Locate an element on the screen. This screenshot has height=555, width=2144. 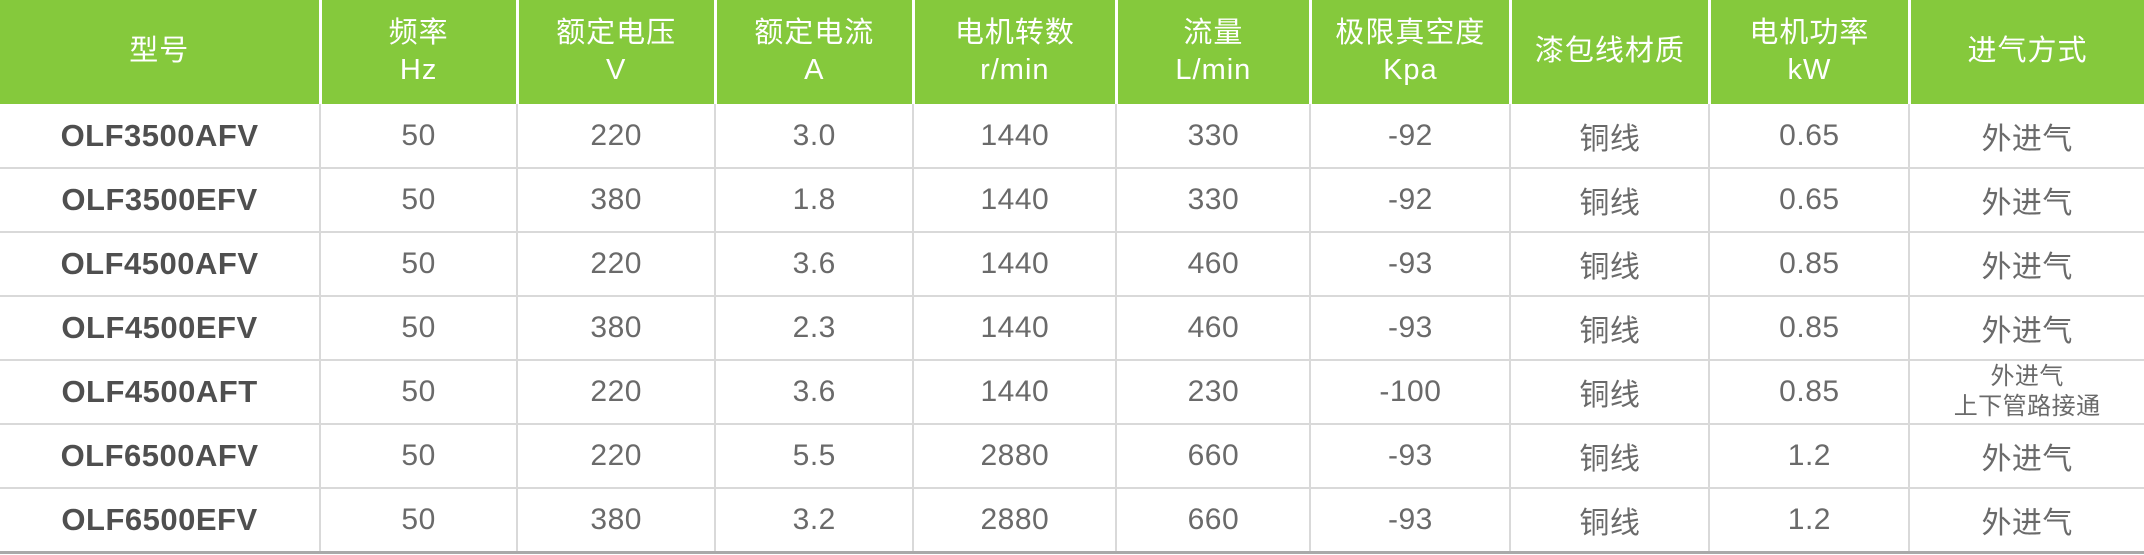
col-header-label: 额定电流 is located at coordinates (814, 32).